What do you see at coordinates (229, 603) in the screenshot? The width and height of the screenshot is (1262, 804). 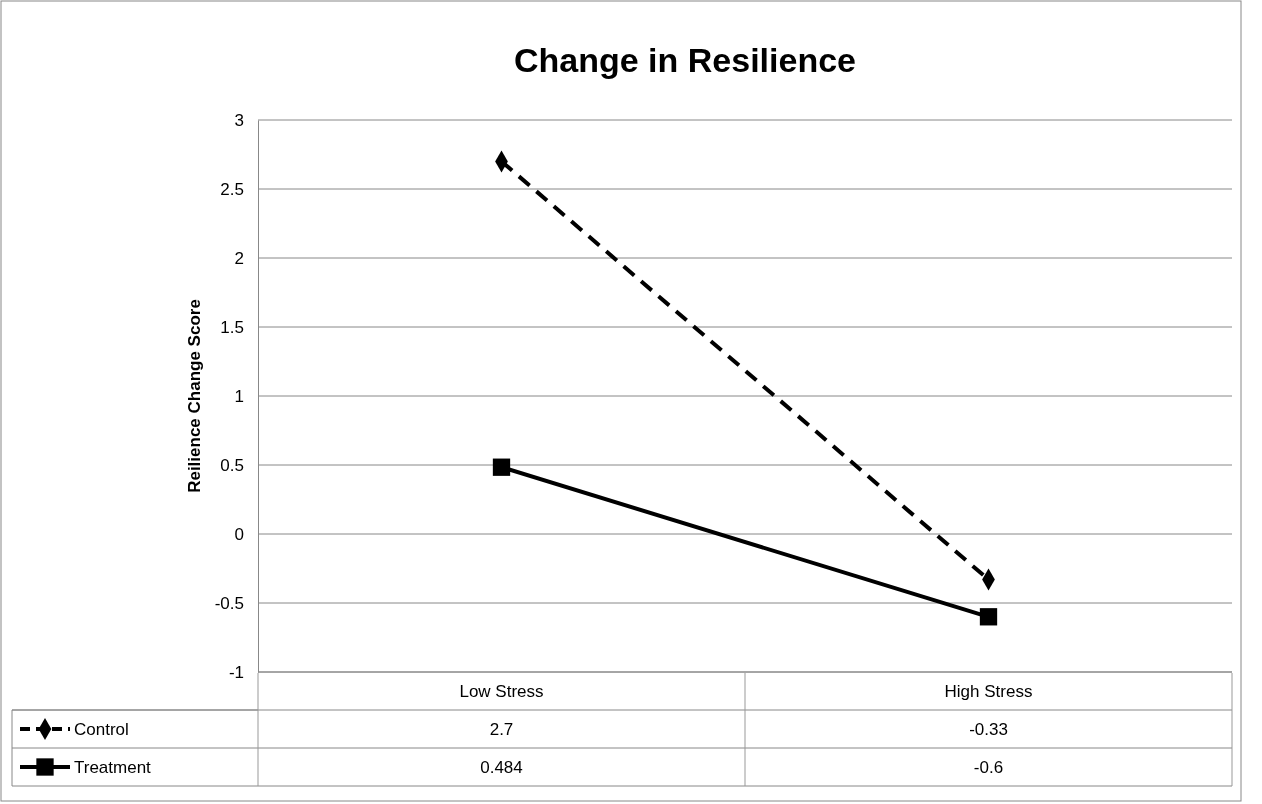 I see `y-tick-label: -0.5` at bounding box center [229, 603].